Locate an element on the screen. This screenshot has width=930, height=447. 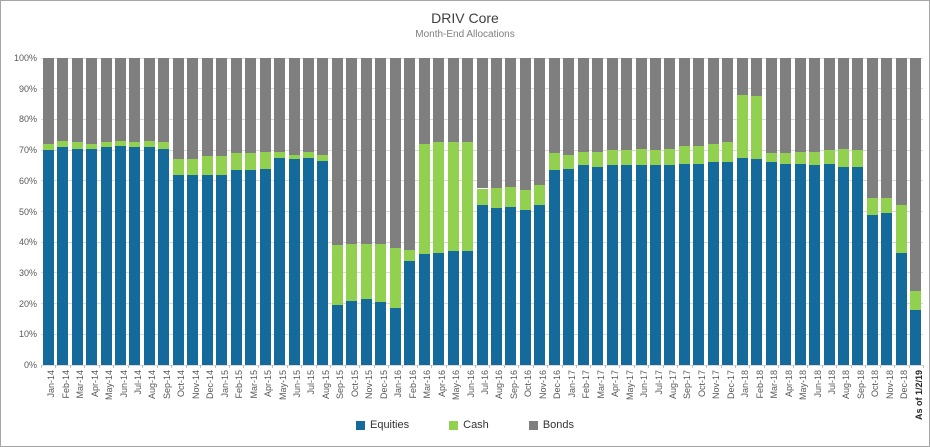
x-axis-label: Oct-18 is located at coordinates (875, 384).